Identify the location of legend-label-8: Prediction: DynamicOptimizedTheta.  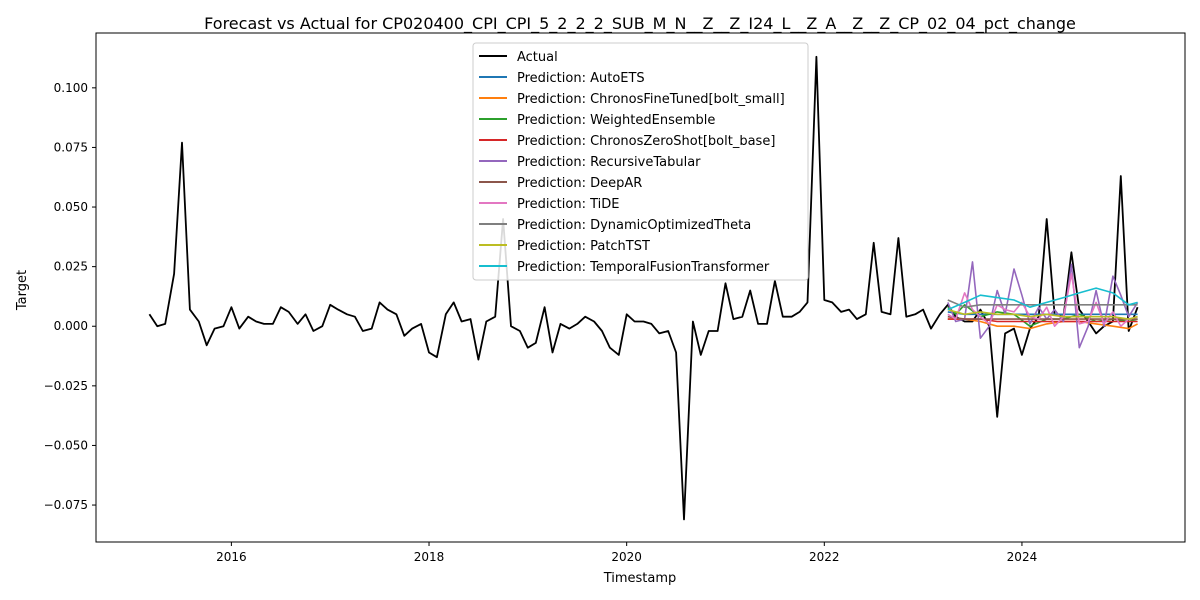
(634, 225).